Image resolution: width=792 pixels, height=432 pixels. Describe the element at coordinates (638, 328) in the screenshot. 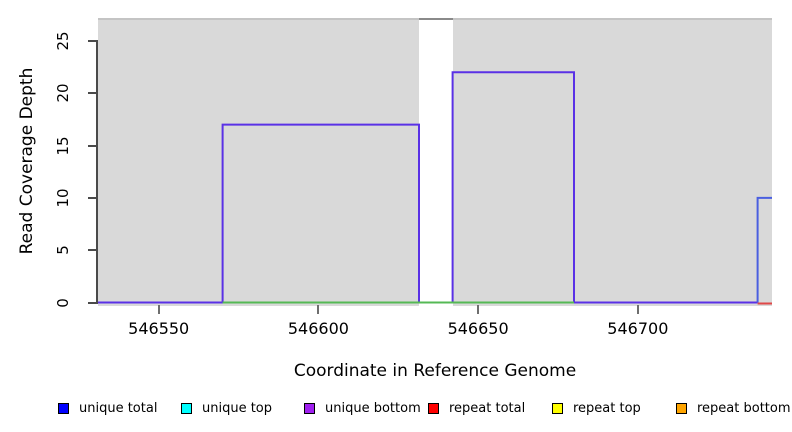

I see `x-tick-label: 546700` at that location.